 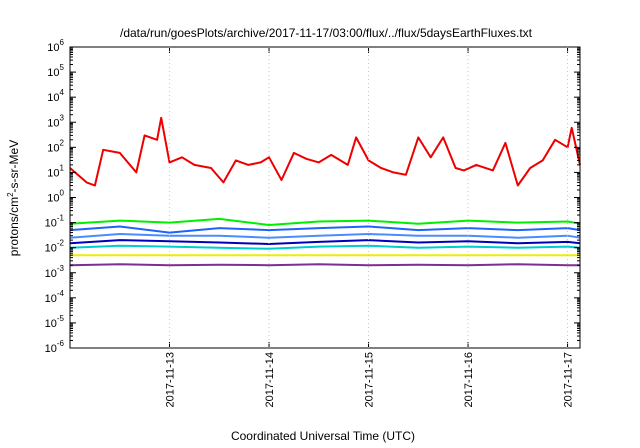 What do you see at coordinates (62, 67) in the screenshot?
I see `y-tick-label-exp: 5` at bounding box center [62, 67].